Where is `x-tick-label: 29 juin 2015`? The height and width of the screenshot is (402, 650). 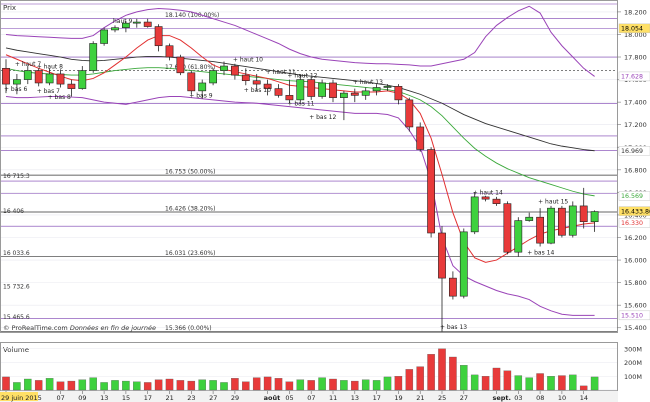
x-tick-label: 29 juin 2015 is located at coordinates (21, 398).